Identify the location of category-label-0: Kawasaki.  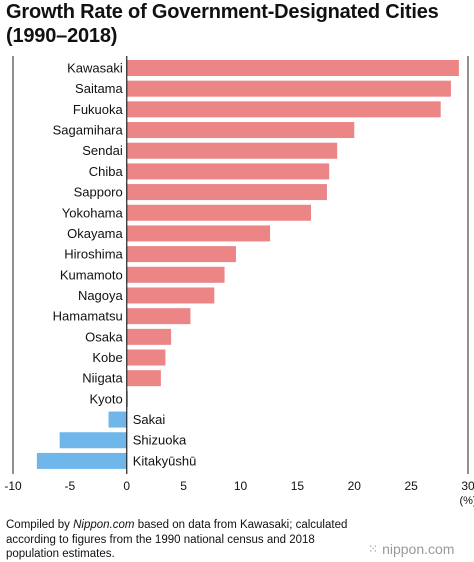
(95, 68).